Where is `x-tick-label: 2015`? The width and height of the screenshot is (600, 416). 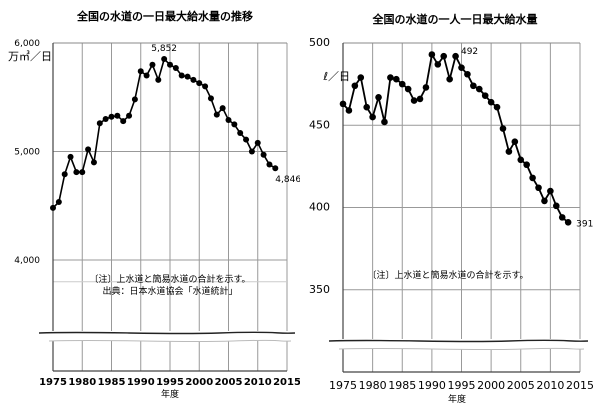
x-tick-label: 2015 is located at coordinates (580, 385).